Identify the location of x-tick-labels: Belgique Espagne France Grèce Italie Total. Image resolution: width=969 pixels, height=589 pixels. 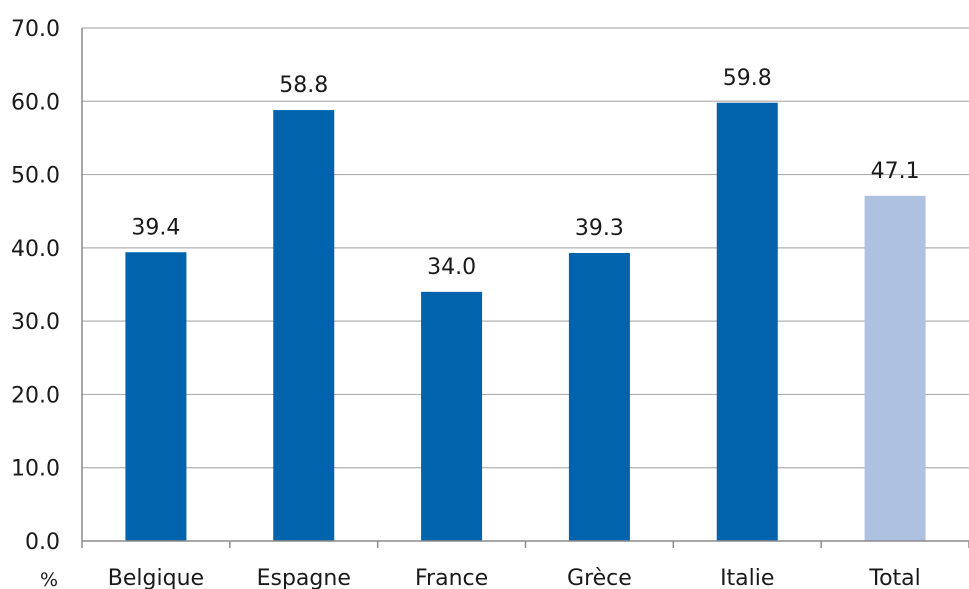
(514, 577).